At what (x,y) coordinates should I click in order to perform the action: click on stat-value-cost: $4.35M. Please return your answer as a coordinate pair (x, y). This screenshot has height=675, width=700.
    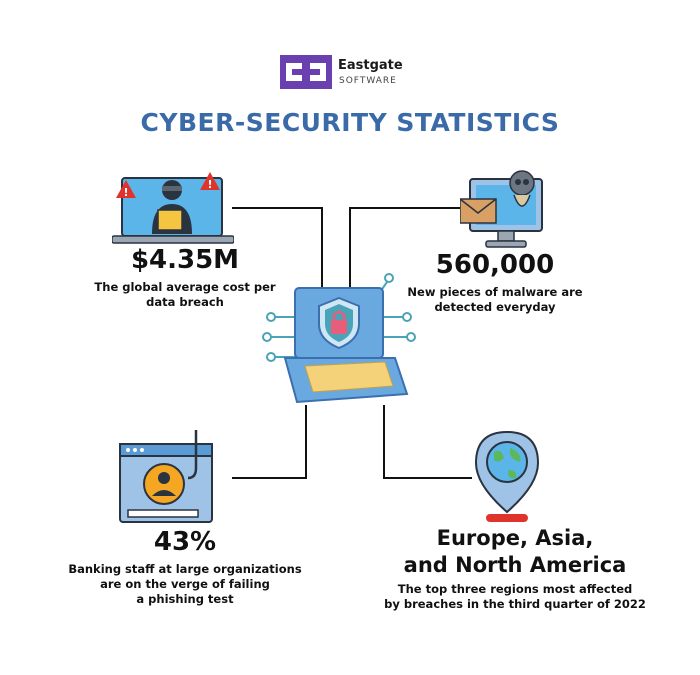
    Looking at the image, I should click on (185, 260).